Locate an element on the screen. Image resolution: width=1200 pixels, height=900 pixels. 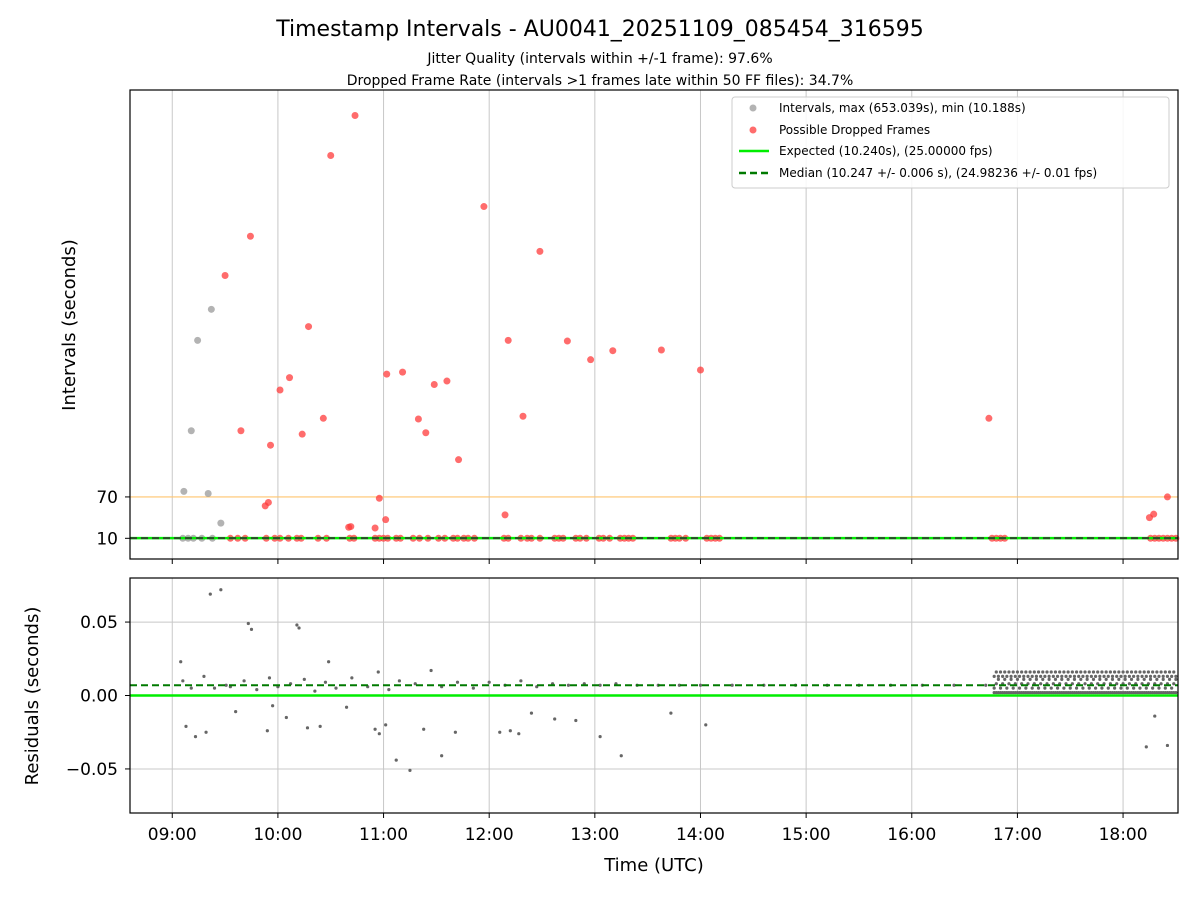
top-y-tick-label: 70 is located at coordinates (107, 498).